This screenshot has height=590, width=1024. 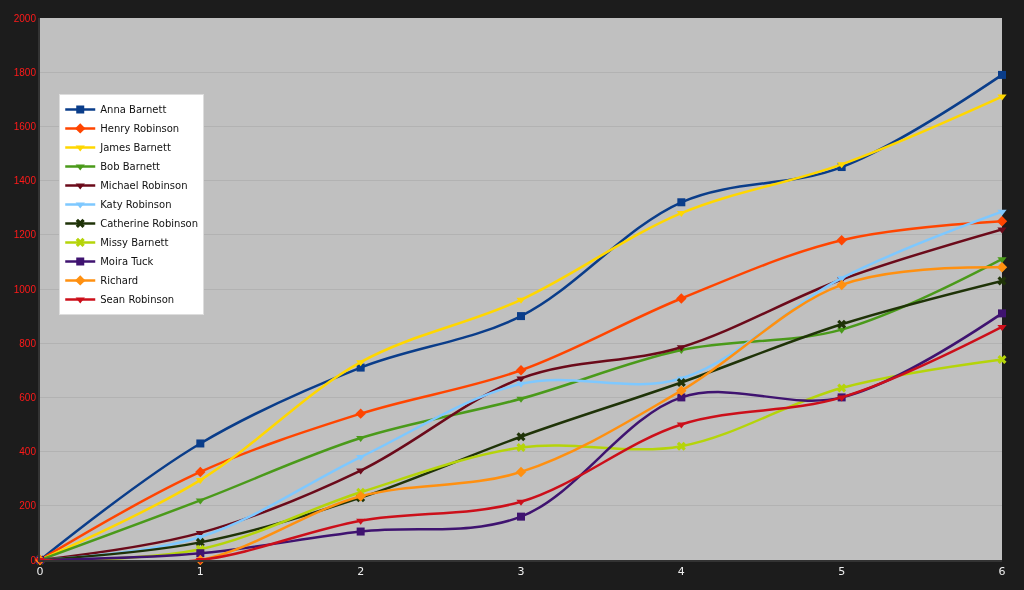 I want to click on x-tick-label: 1, so click(x=200, y=572).